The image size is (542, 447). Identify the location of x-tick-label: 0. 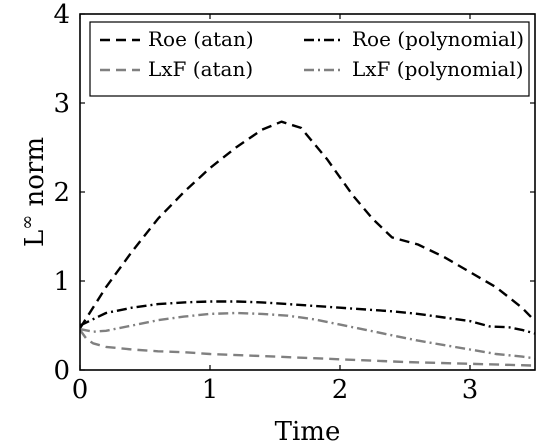
(80, 390).